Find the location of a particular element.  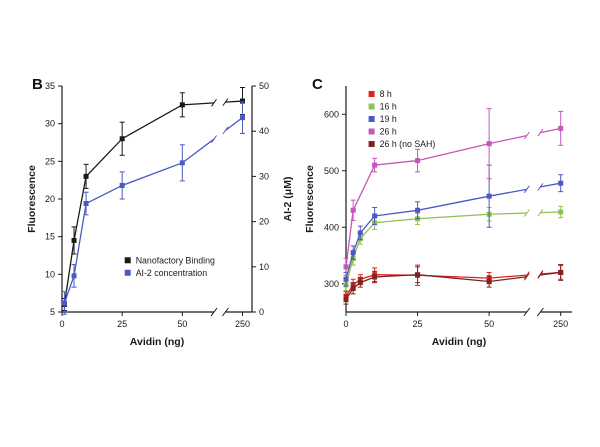

panel-letter-b: B is located at coordinates (37, 84).